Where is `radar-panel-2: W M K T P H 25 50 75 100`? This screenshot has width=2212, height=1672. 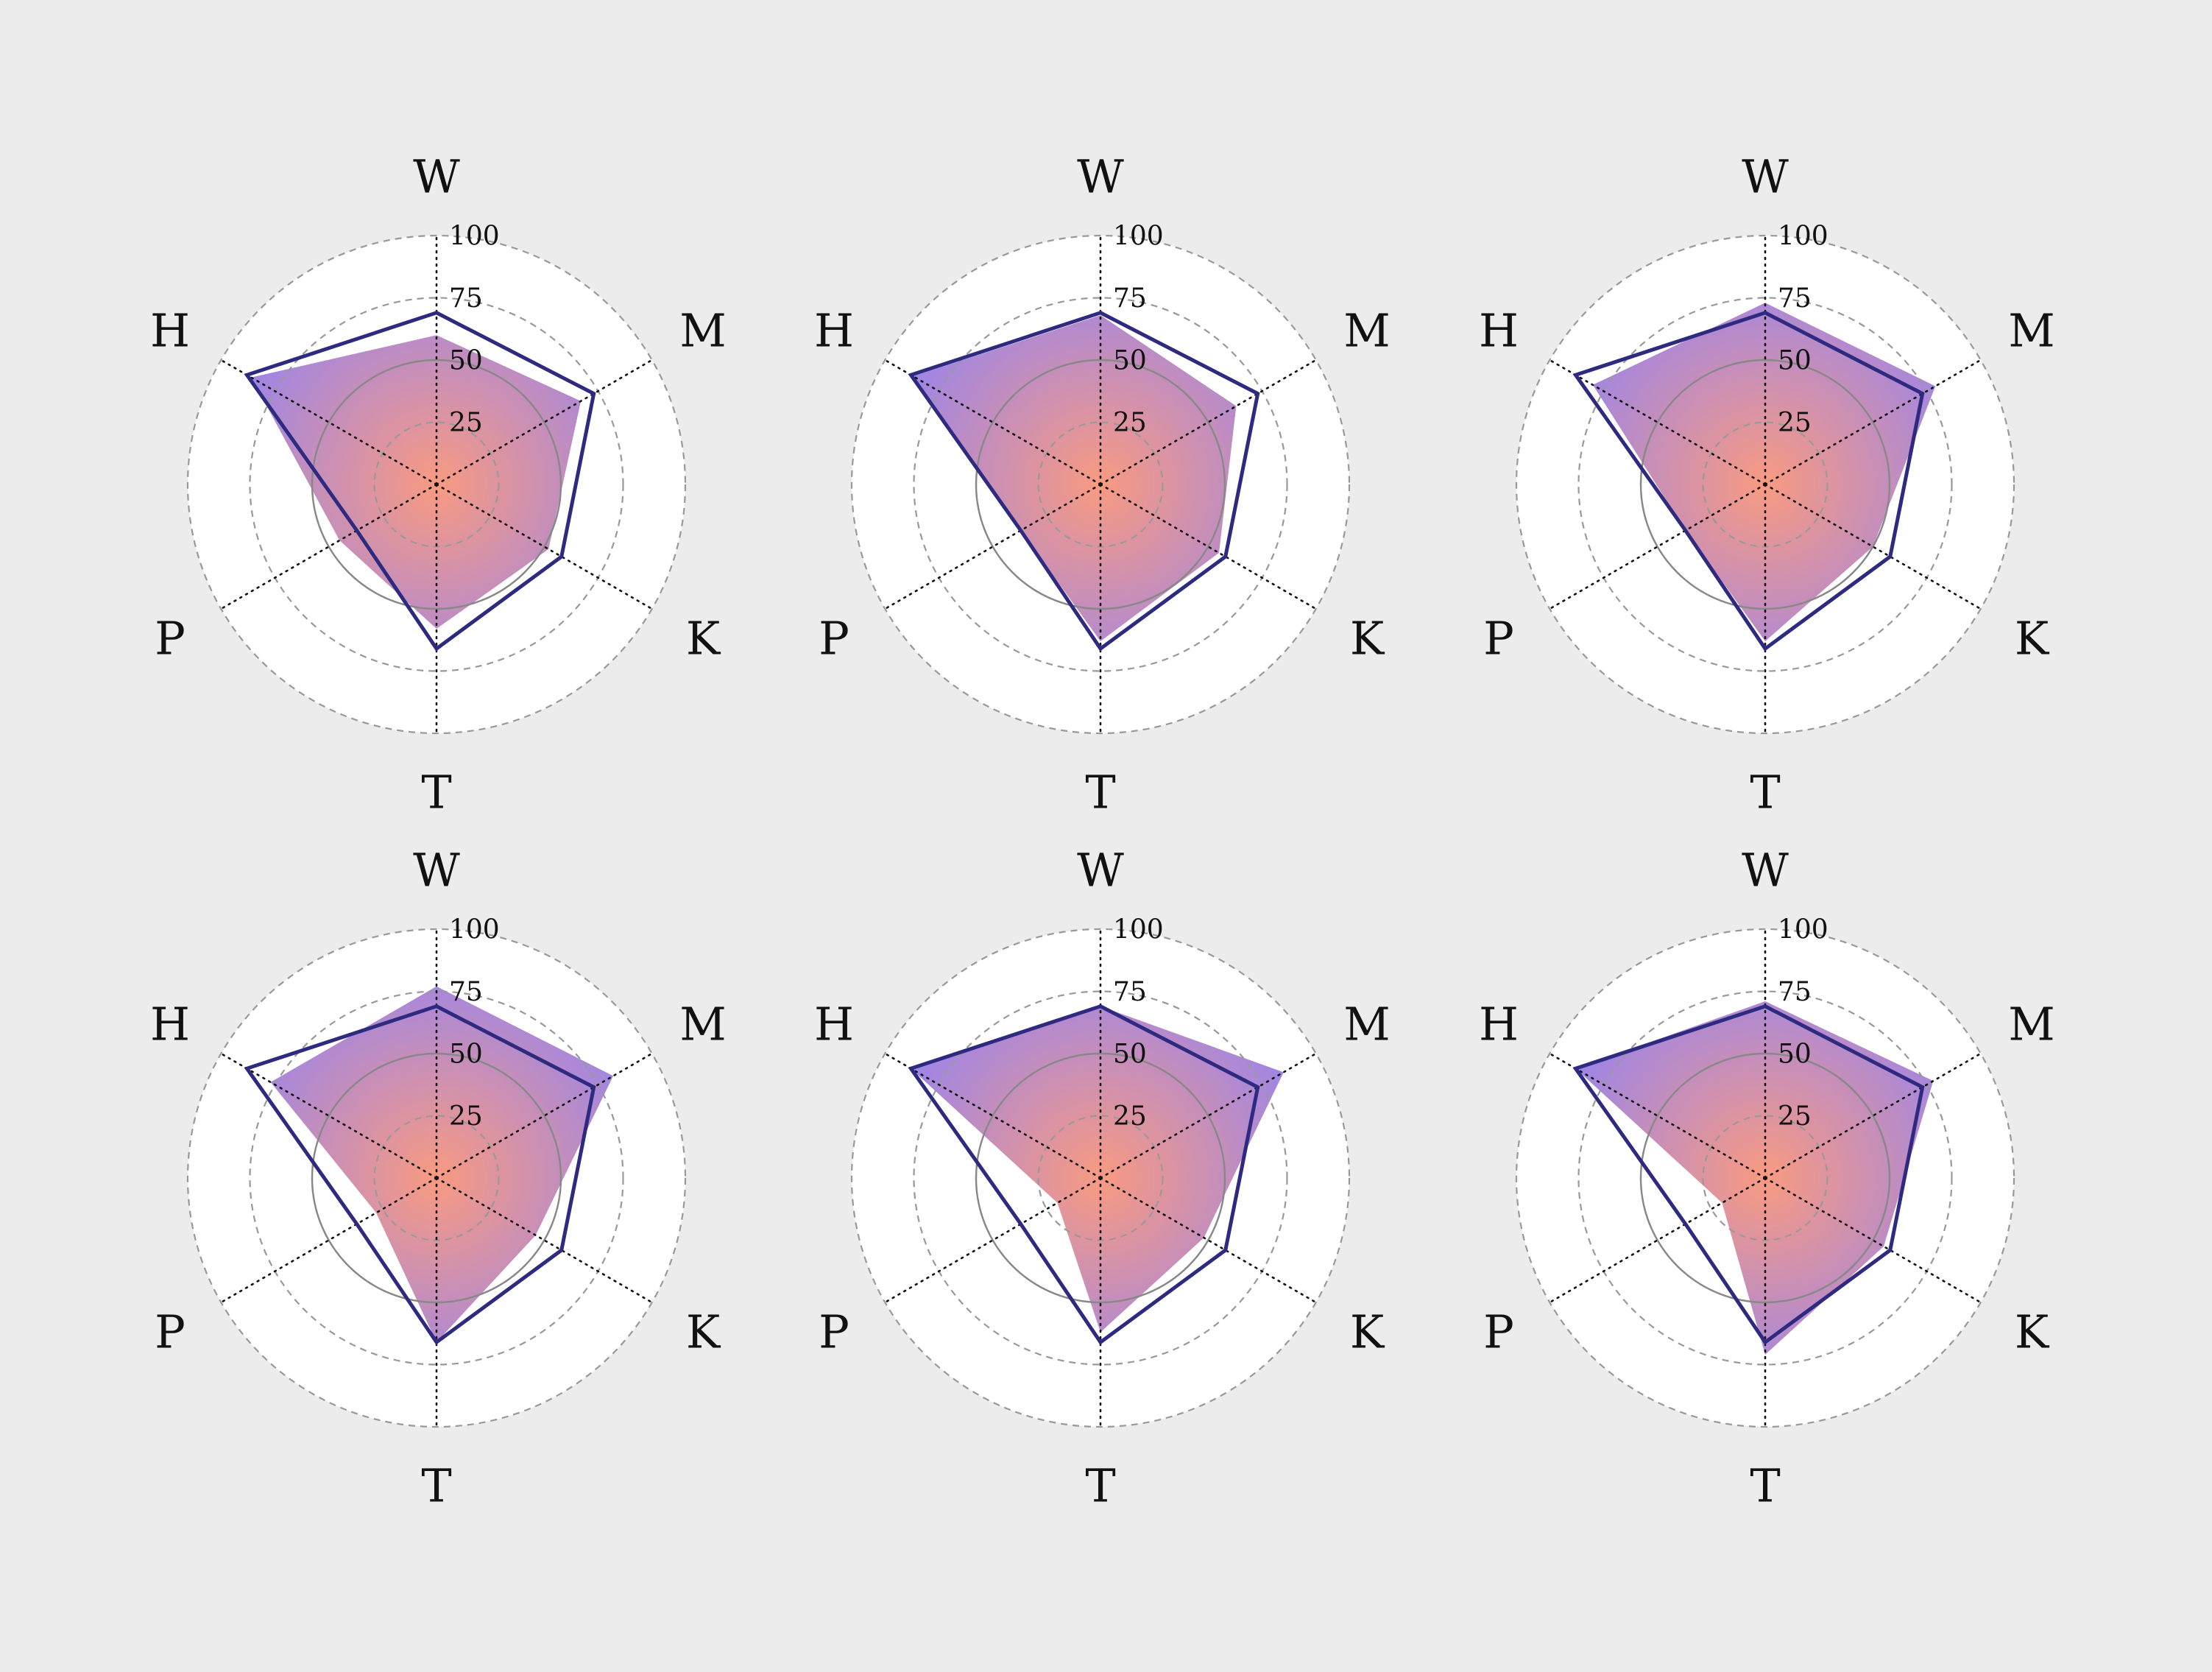 radar-panel-2: W M K T P H 25 50 75 100 is located at coordinates (1102, 484).